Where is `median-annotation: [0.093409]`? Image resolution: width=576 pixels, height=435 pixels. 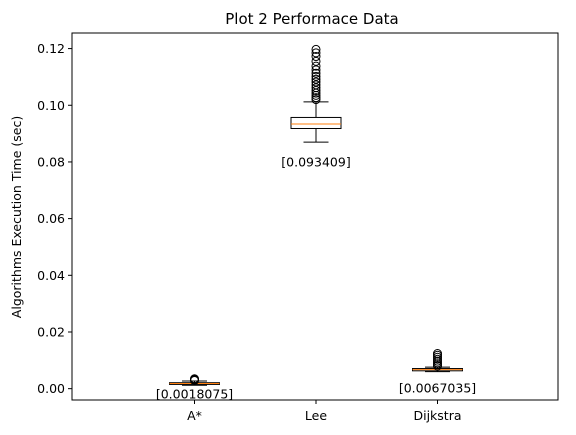 median-annotation: [0.093409] is located at coordinates (315, 161).